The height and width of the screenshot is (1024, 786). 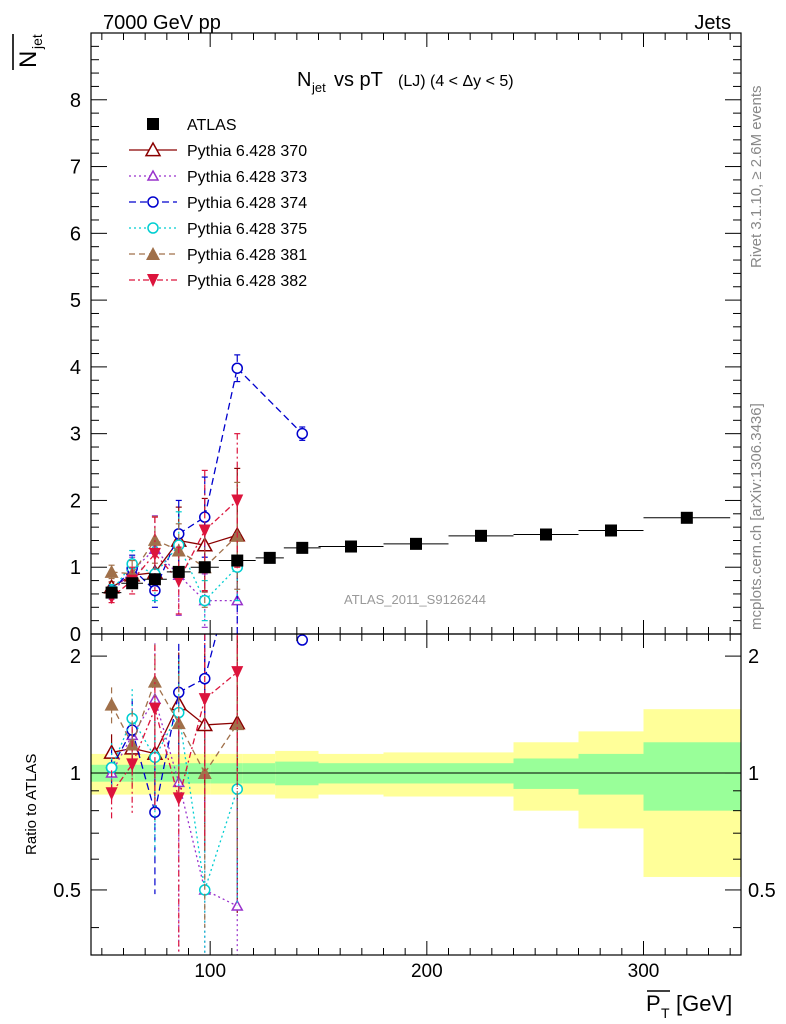 I want to click on title-main: N, so click(x=304, y=80).